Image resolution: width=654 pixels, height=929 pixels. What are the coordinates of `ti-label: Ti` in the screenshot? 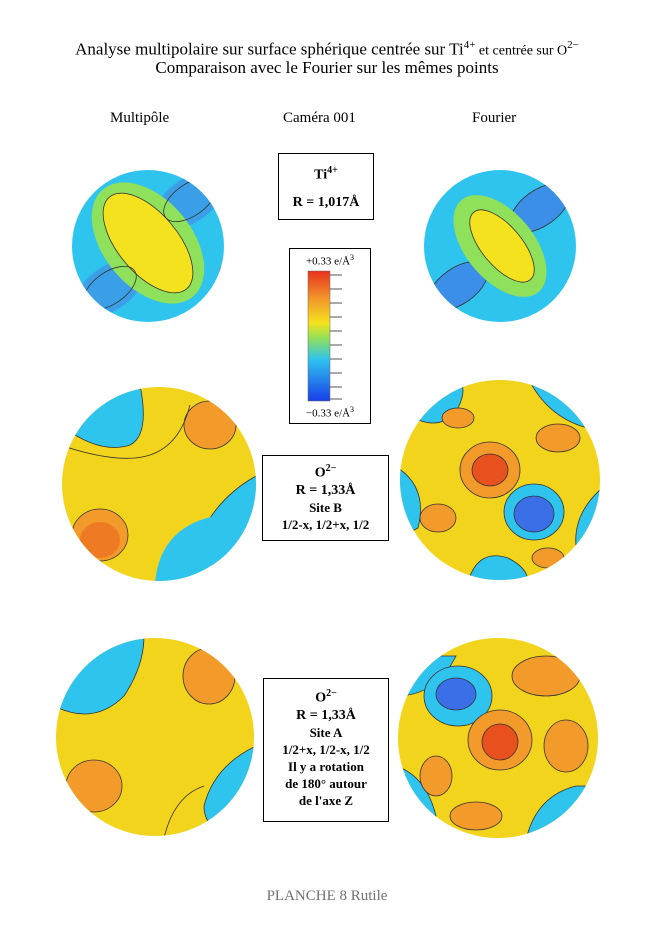 It's located at (321, 175).